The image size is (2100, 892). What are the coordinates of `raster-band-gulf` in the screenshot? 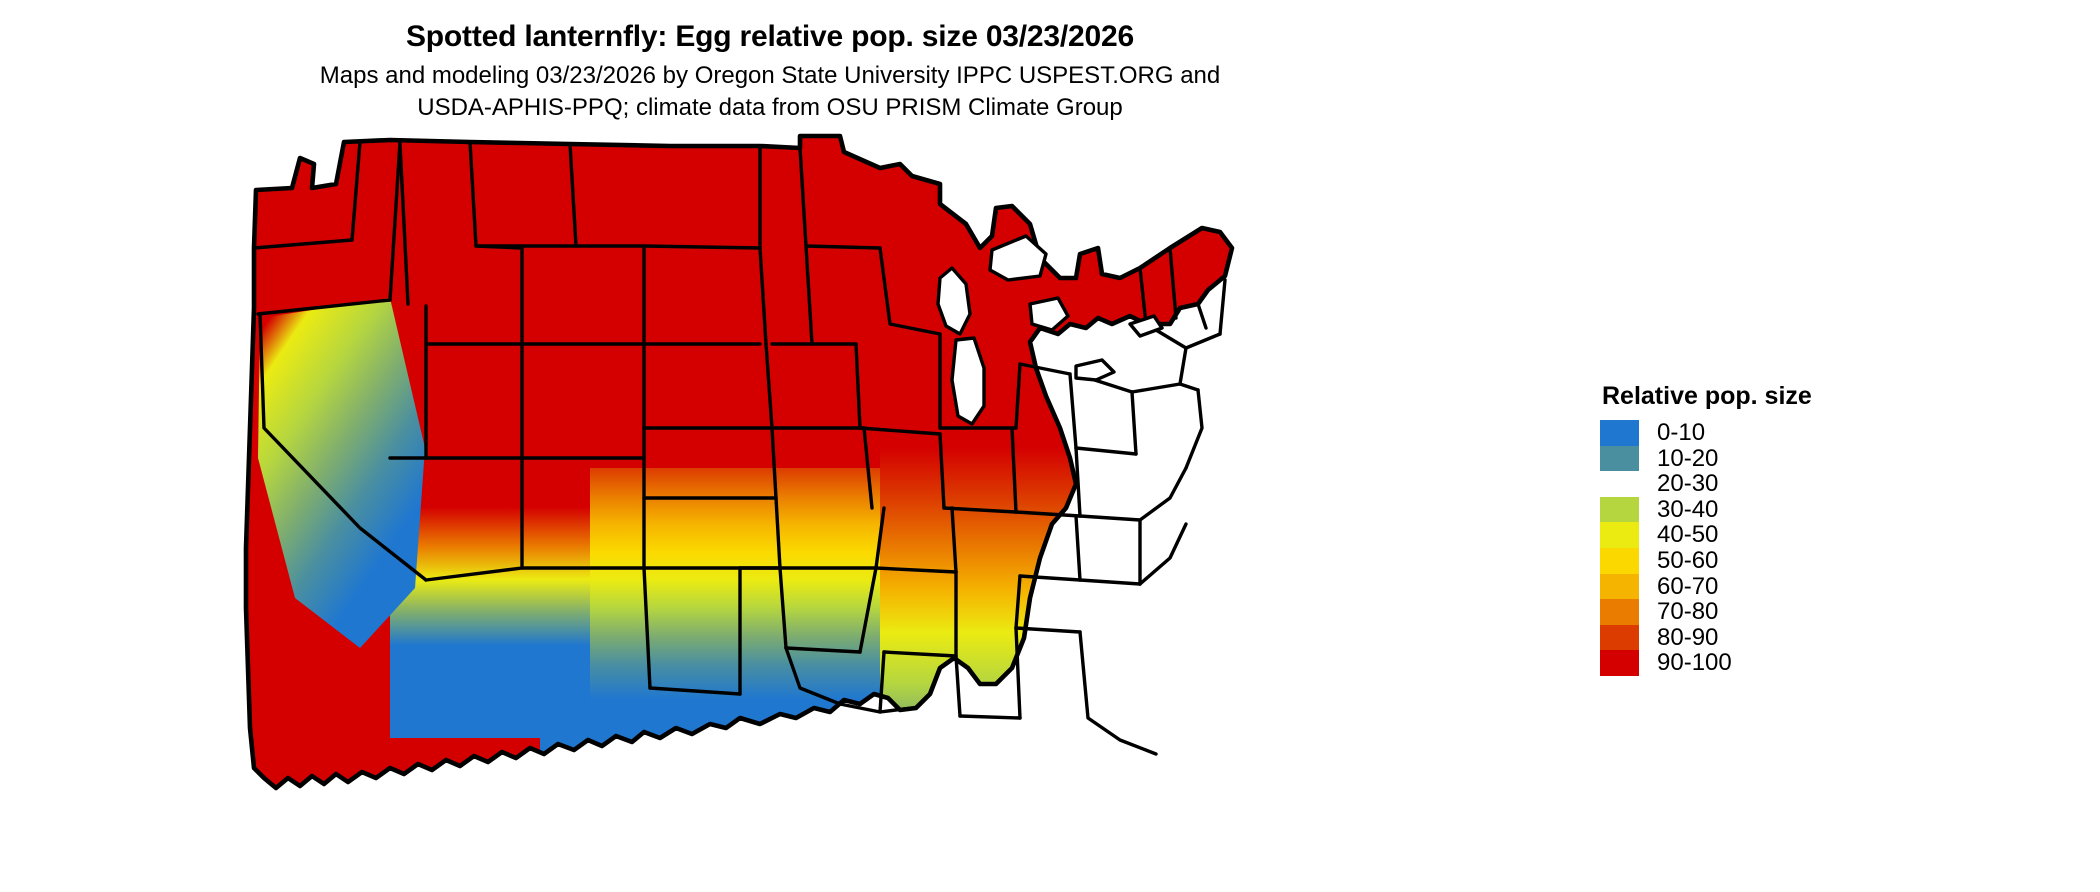 It's located at (720, 628).